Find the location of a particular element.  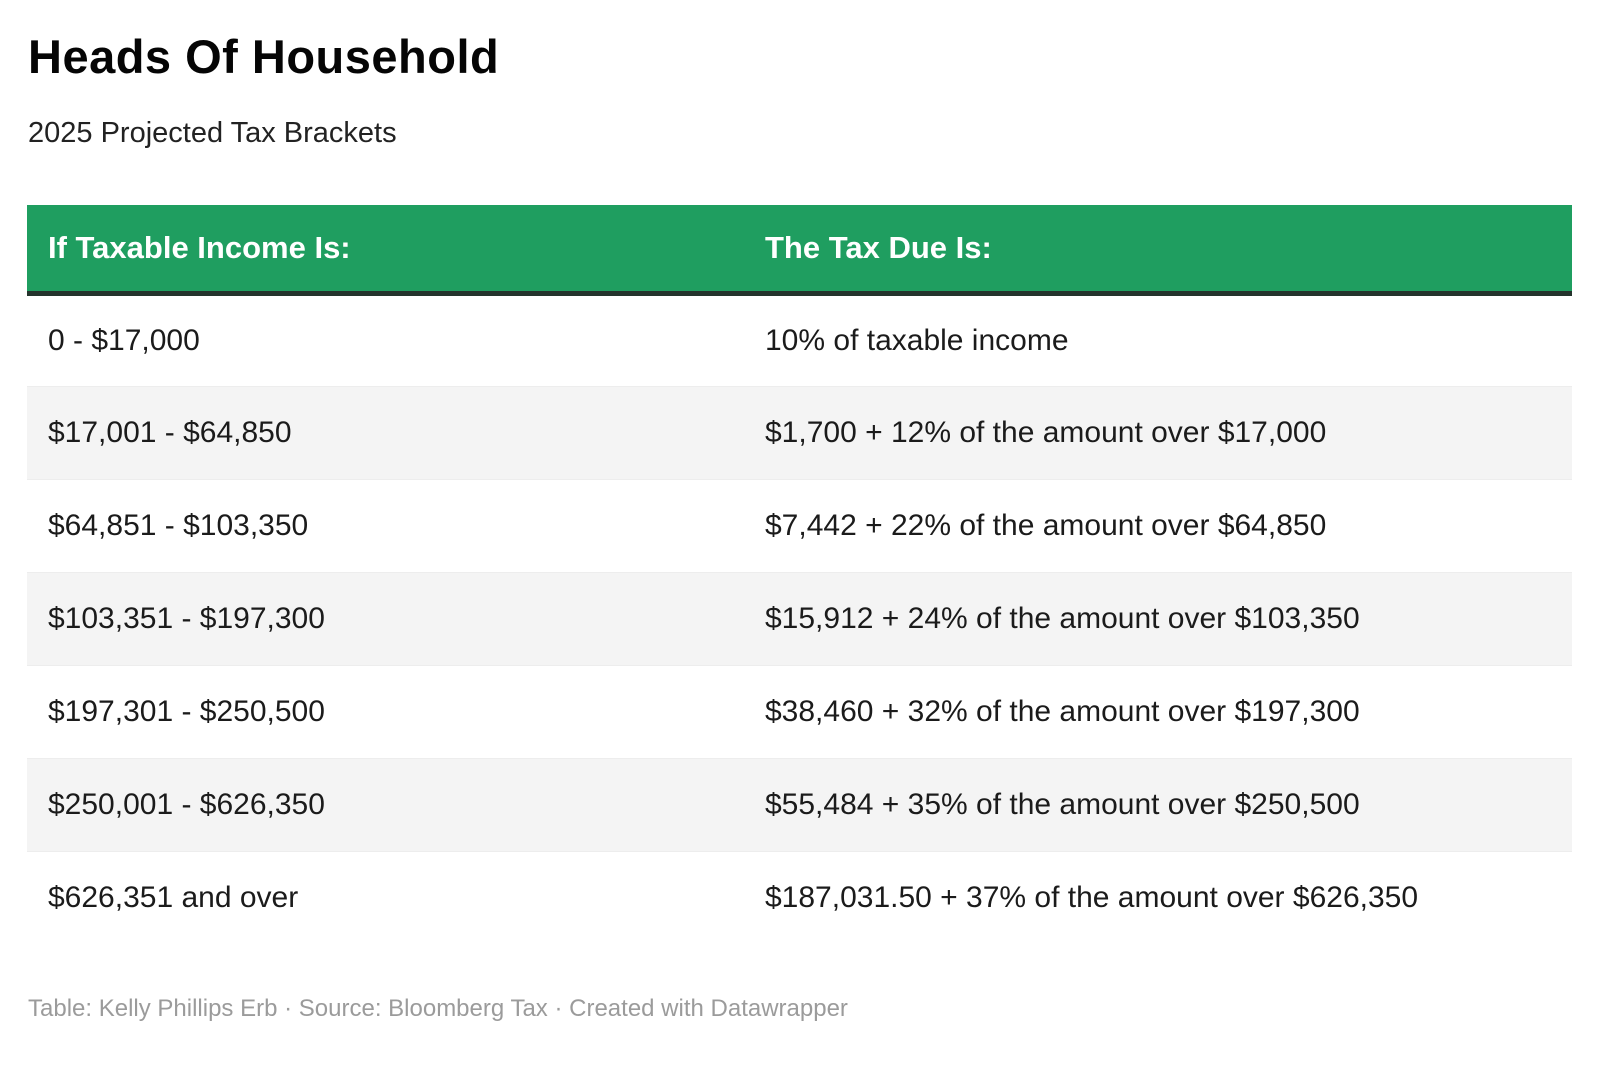

income-range-cell: $626,351 and over is located at coordinates (385, 897).